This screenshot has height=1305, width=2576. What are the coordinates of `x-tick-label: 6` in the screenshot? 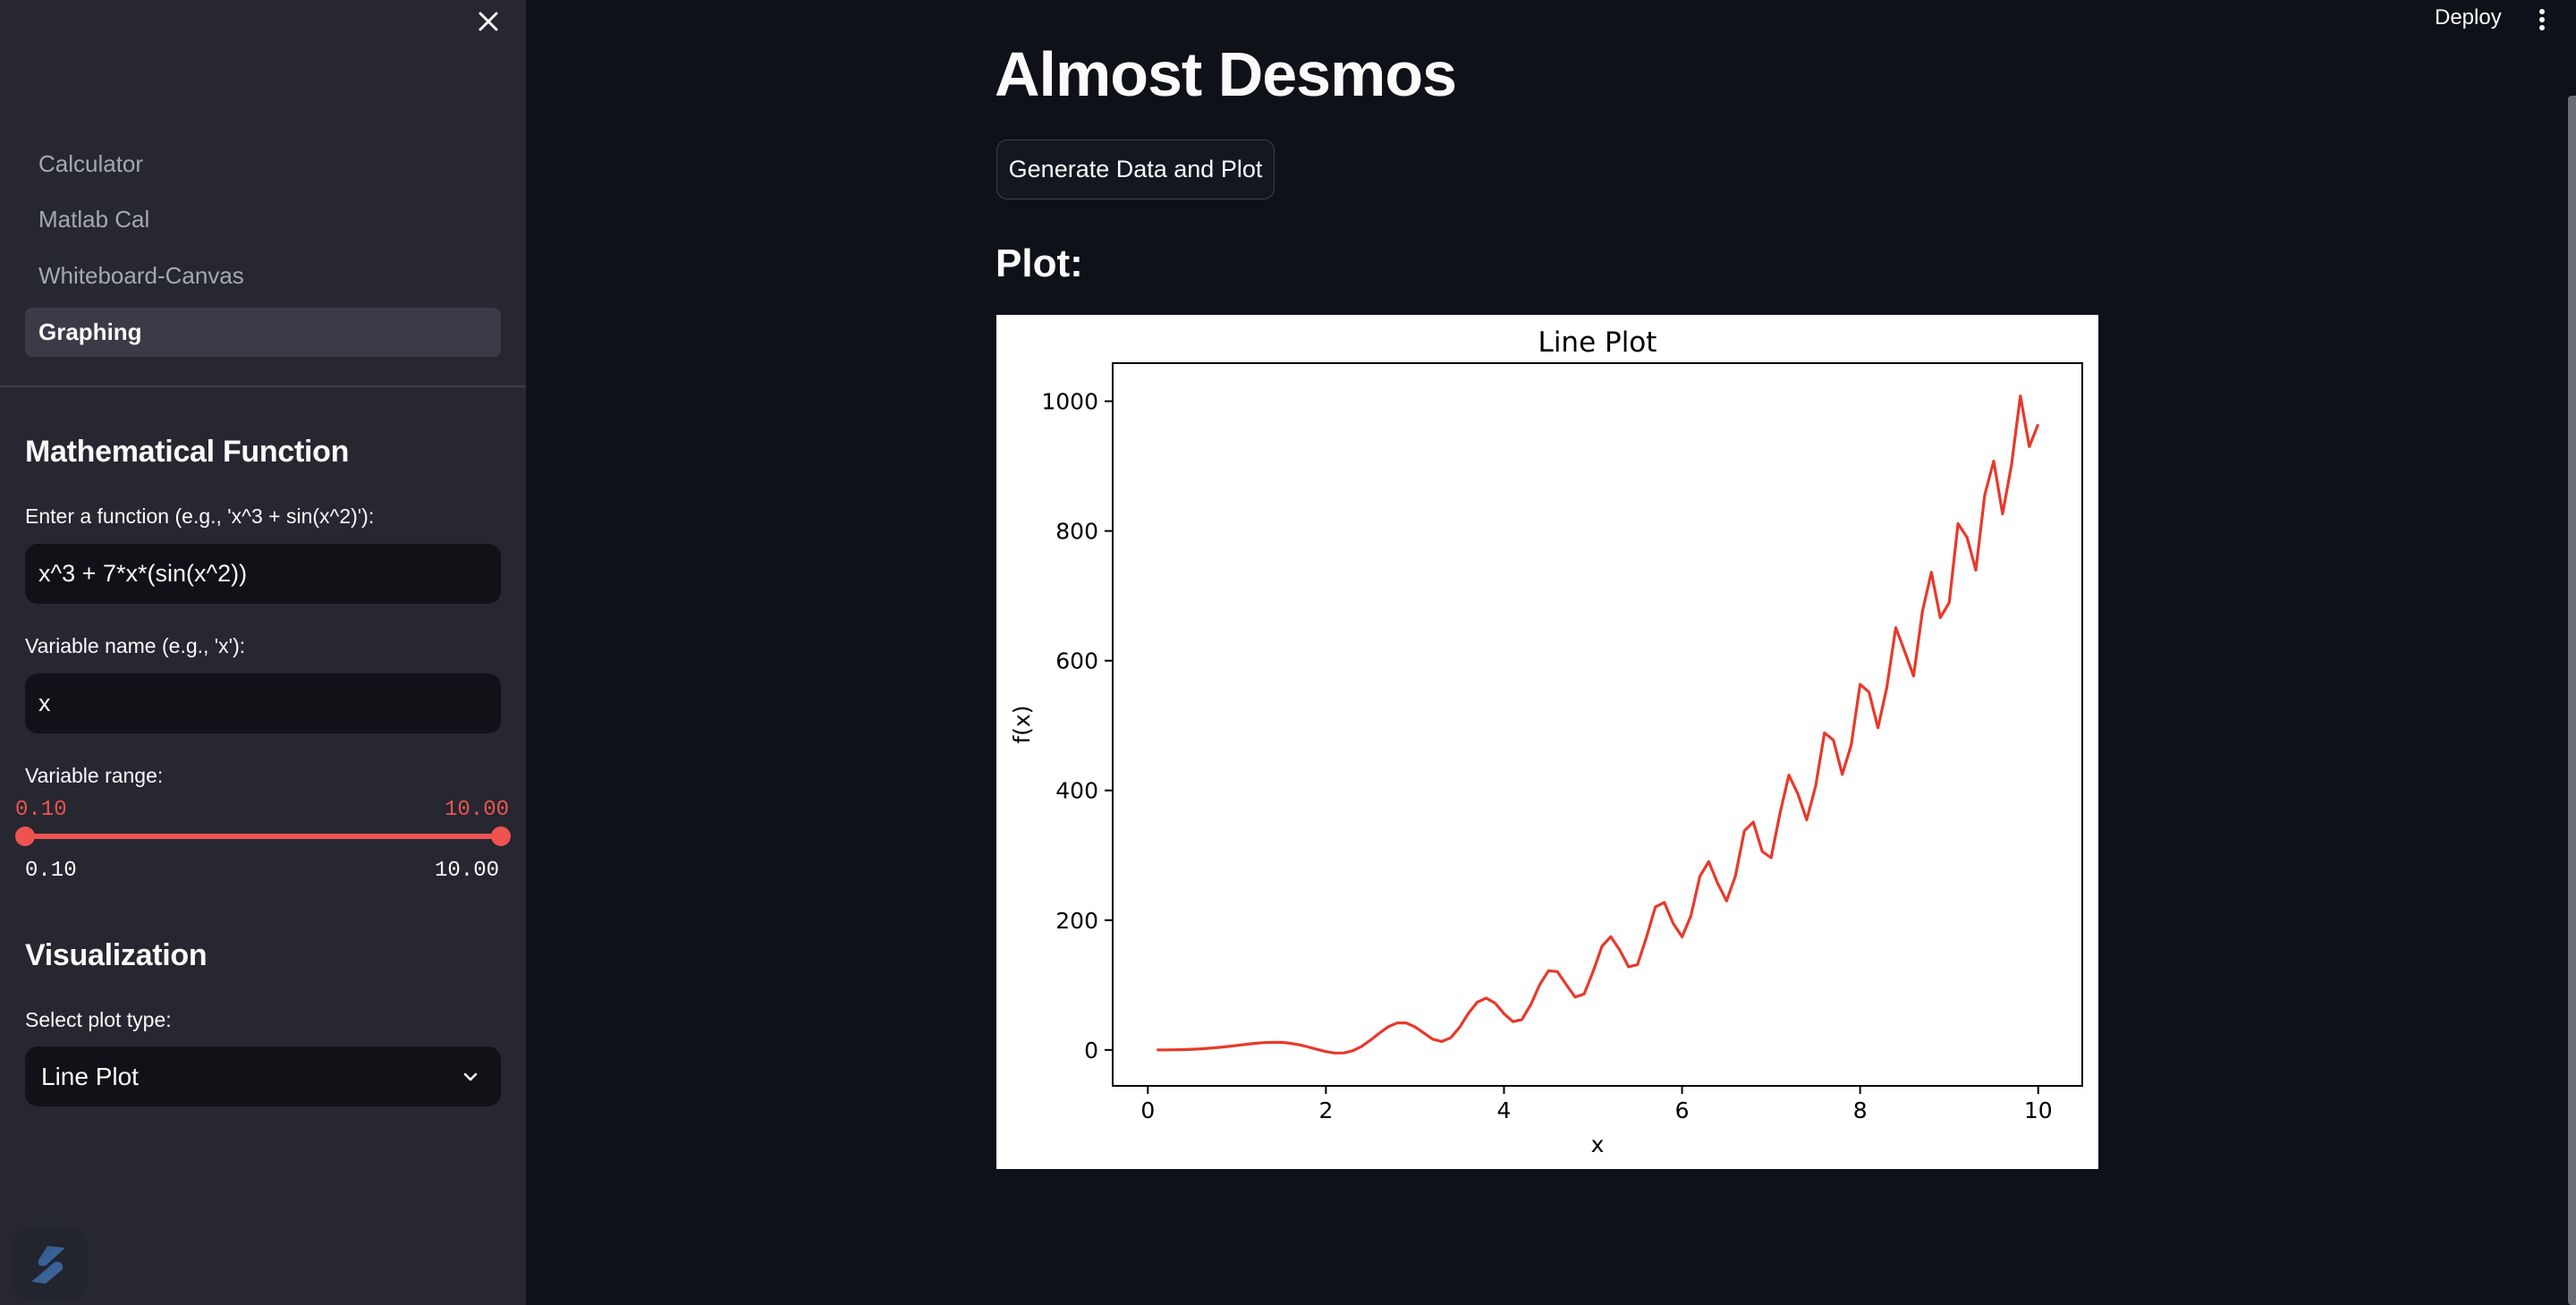 It's located at (1682, 1110).